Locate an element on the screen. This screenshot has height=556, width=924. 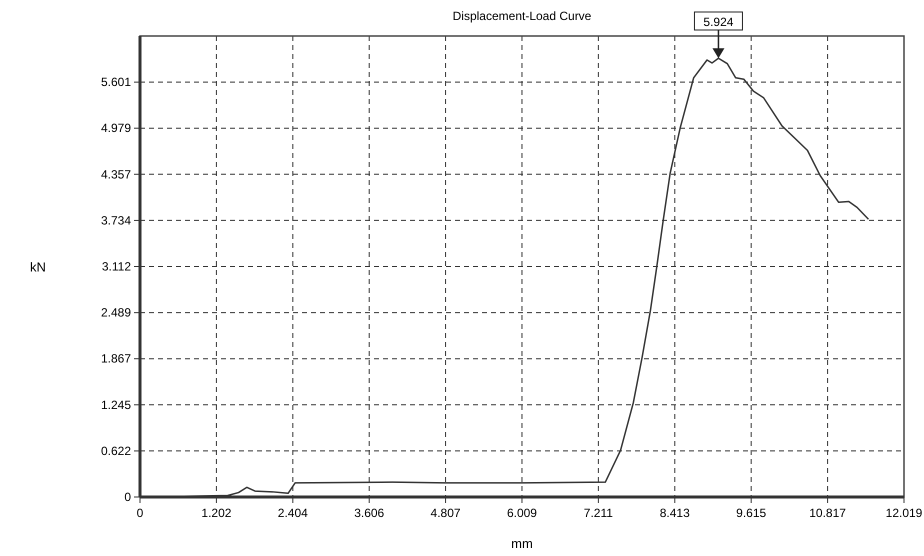
x-tick-label: 3.606 is located at coordinates (369, 513).